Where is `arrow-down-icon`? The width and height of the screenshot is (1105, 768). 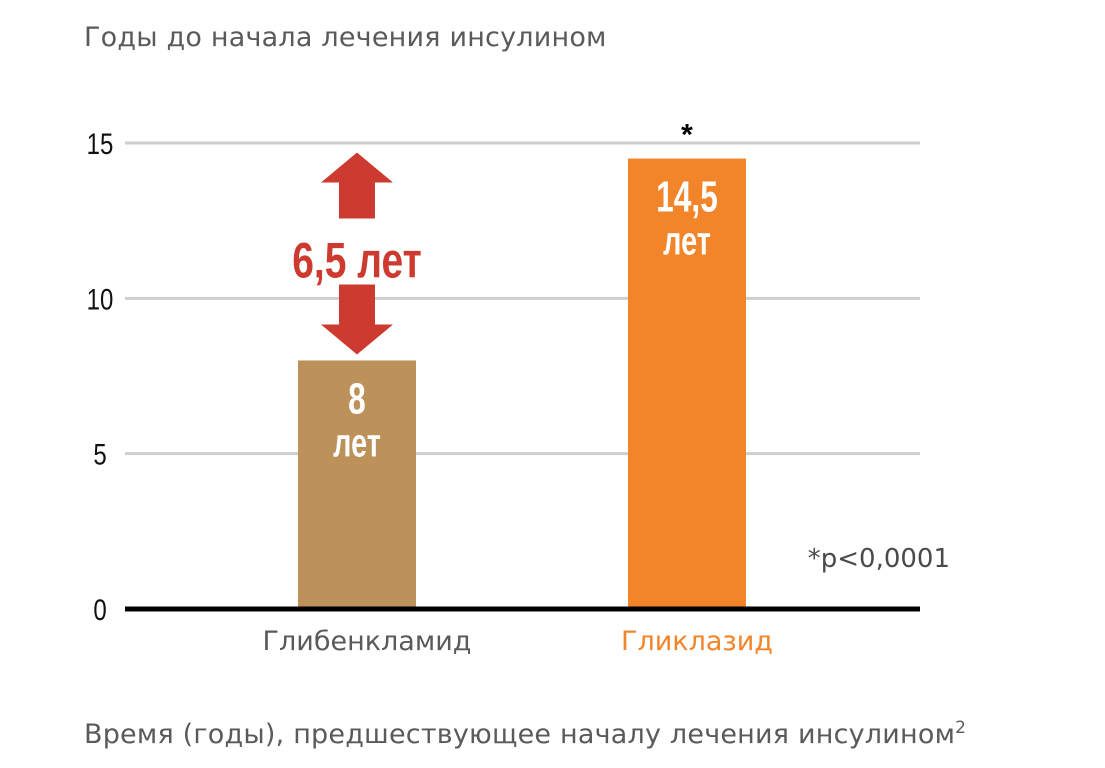
arrow-down-icon is located at coordinates (357, 319).